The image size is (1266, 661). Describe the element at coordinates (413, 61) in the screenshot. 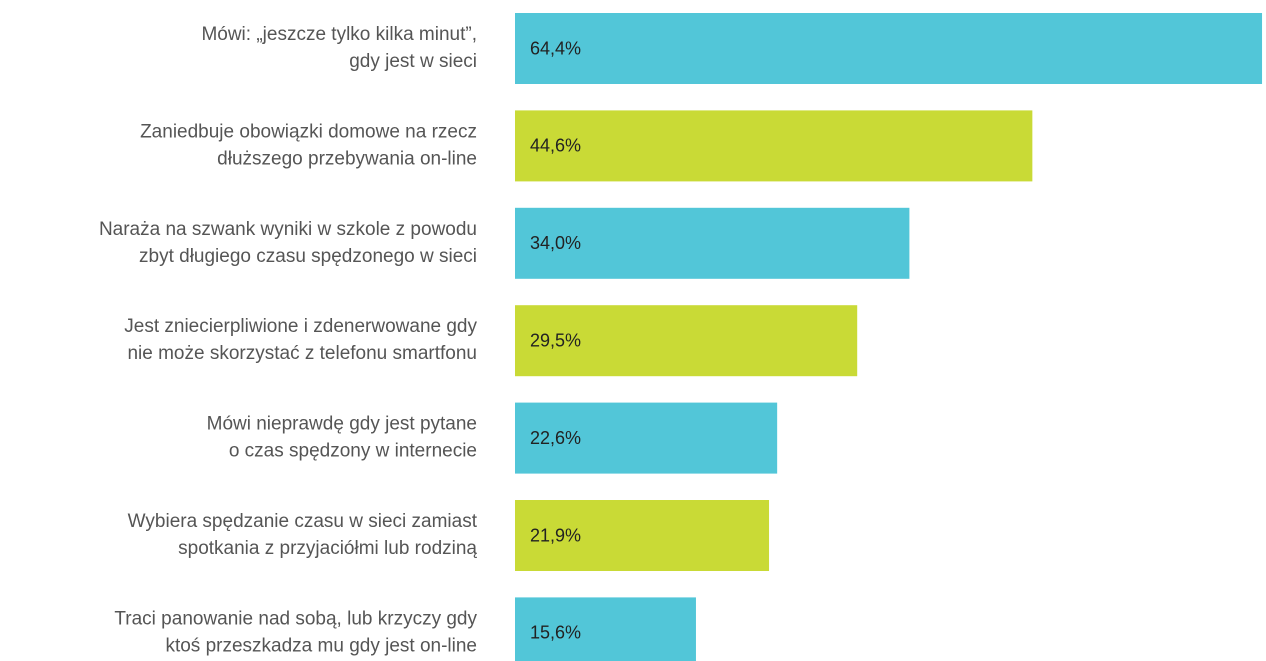

I see `category-label: gdy jest w sieci` at that location.